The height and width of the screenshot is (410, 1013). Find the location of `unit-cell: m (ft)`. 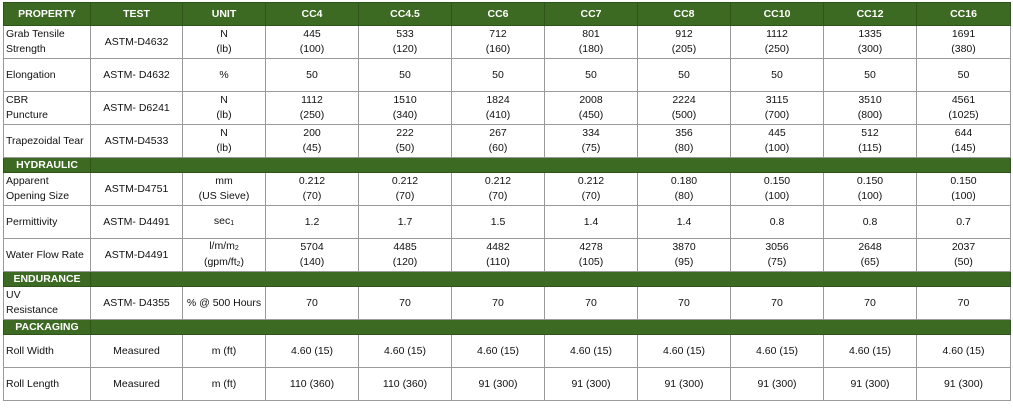

unit-cell: m (ft) is located at coordinates (224, 351).